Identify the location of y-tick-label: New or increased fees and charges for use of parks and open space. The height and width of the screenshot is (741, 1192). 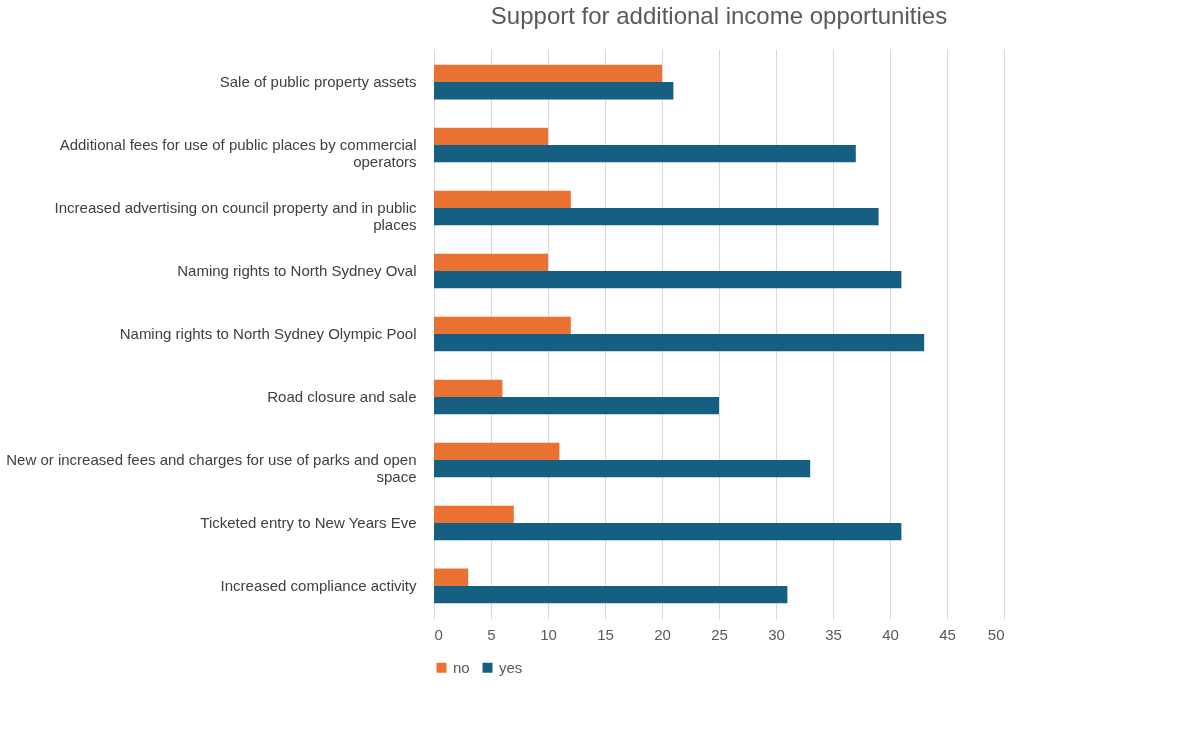
(211, 467).